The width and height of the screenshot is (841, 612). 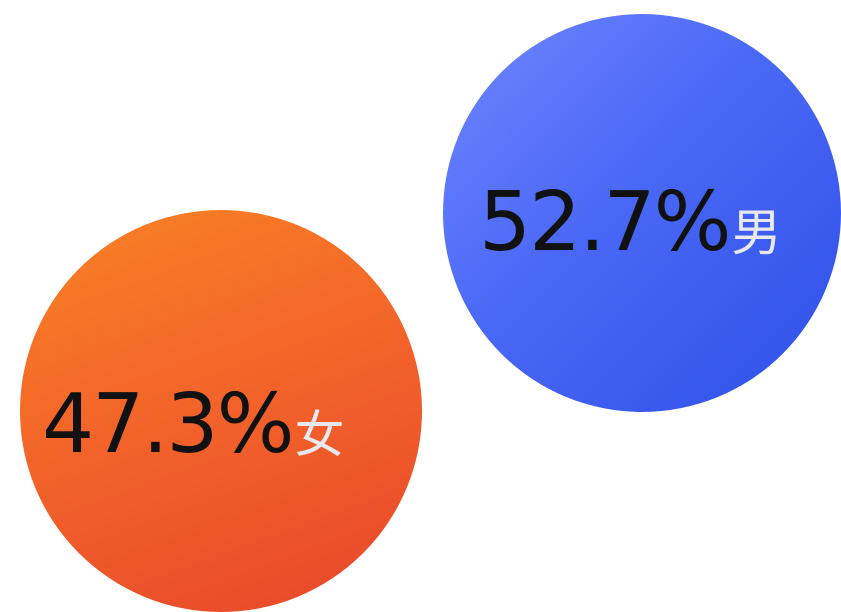 What do you see at coordinates (168, 424) in the screenshot?
I see `female-percentage: 47.3%` at bounding box center [168, 424].